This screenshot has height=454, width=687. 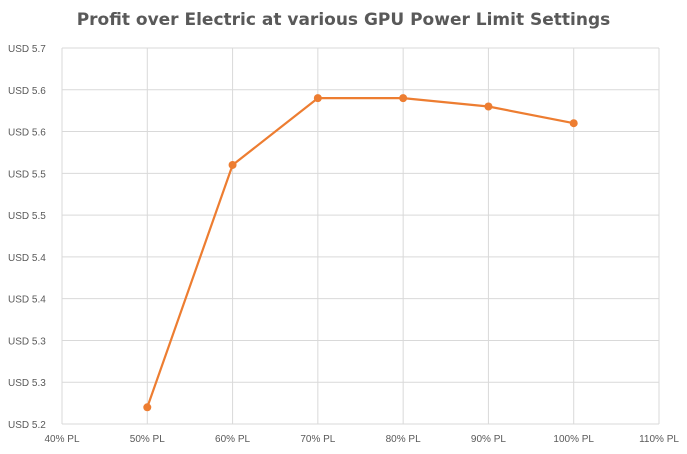 I want to click on x-tick-label: 60% PL, so click(x=232, y=439).